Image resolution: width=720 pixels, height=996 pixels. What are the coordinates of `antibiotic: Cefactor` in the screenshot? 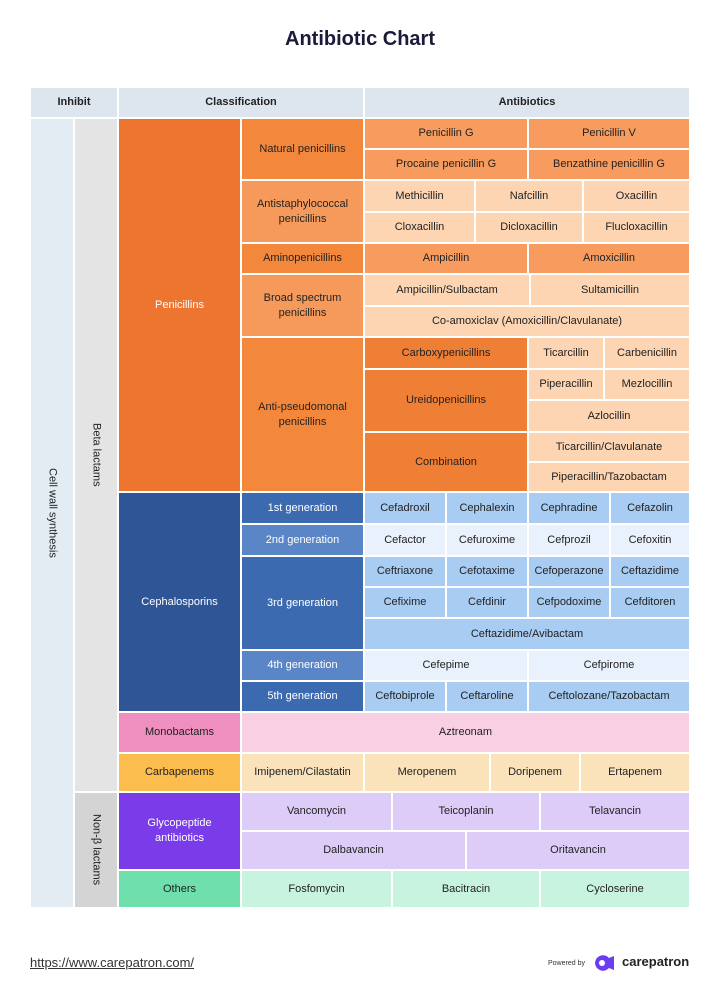 It's located at (405, 540).